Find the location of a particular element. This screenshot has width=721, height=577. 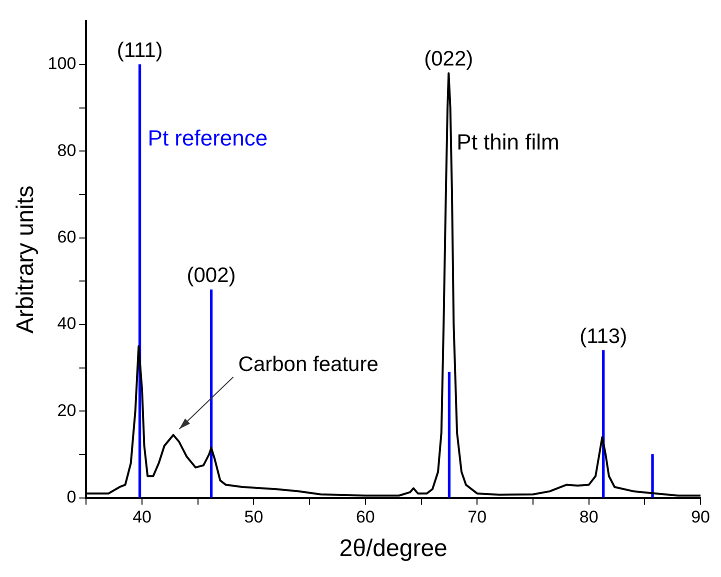

annotation: (022) is located at coordinates (449, 58).